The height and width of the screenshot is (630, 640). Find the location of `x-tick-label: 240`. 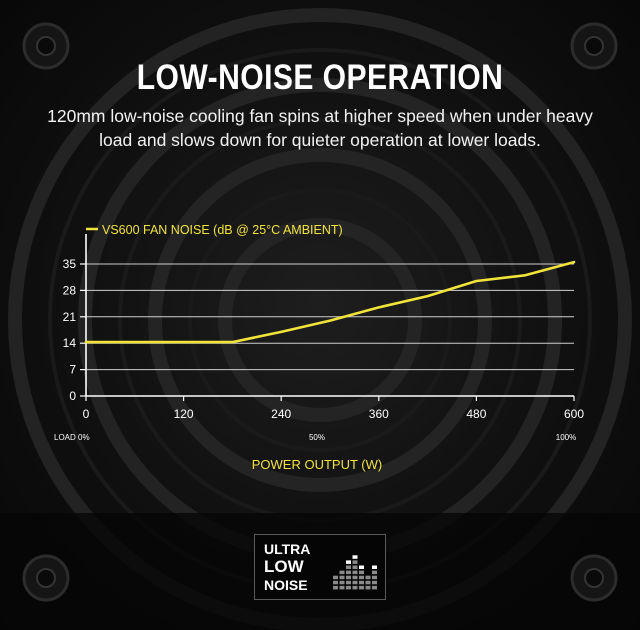

x-tick-label: 240 is located at coordinates (281, 414).